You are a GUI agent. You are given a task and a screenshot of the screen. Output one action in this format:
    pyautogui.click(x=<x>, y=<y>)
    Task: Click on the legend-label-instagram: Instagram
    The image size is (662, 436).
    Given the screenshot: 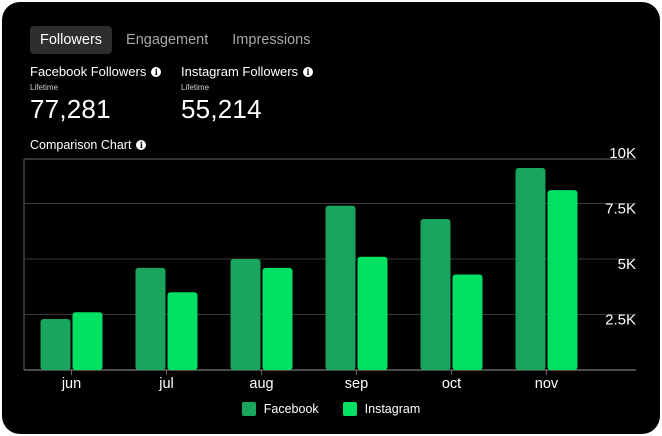 What is the action you would take?
    pyautogui.click(x=392, y=409)
    